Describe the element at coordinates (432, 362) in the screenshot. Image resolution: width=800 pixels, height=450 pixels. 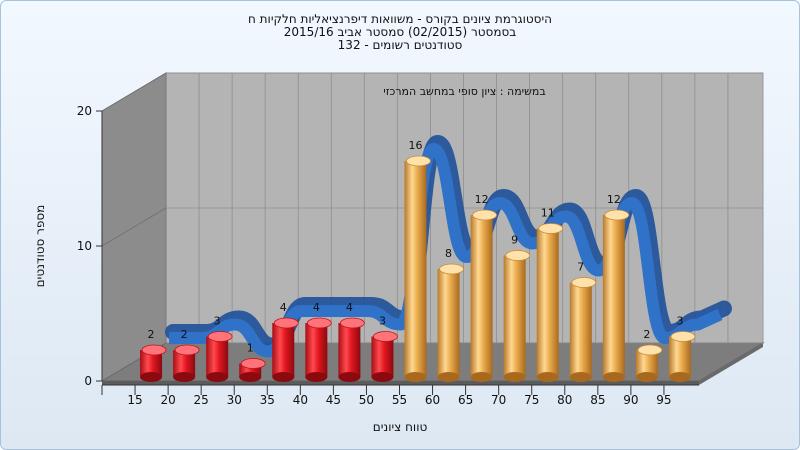
I see `floor` at that location.